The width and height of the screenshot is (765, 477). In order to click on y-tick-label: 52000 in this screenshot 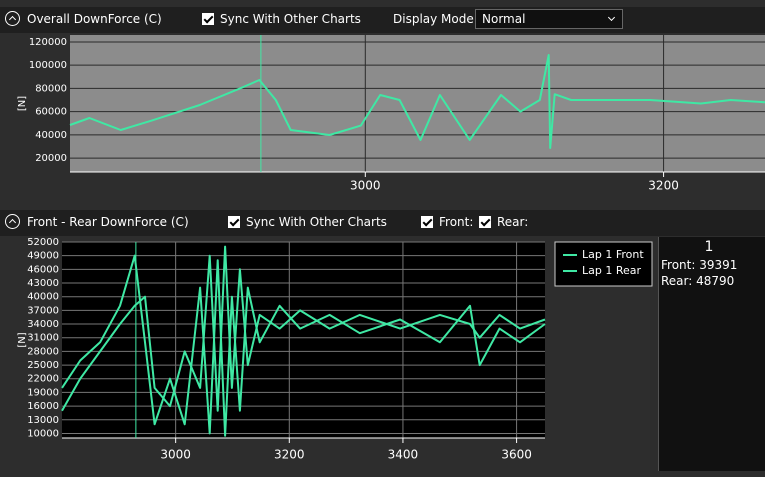, I will do `click(43, 242)`.